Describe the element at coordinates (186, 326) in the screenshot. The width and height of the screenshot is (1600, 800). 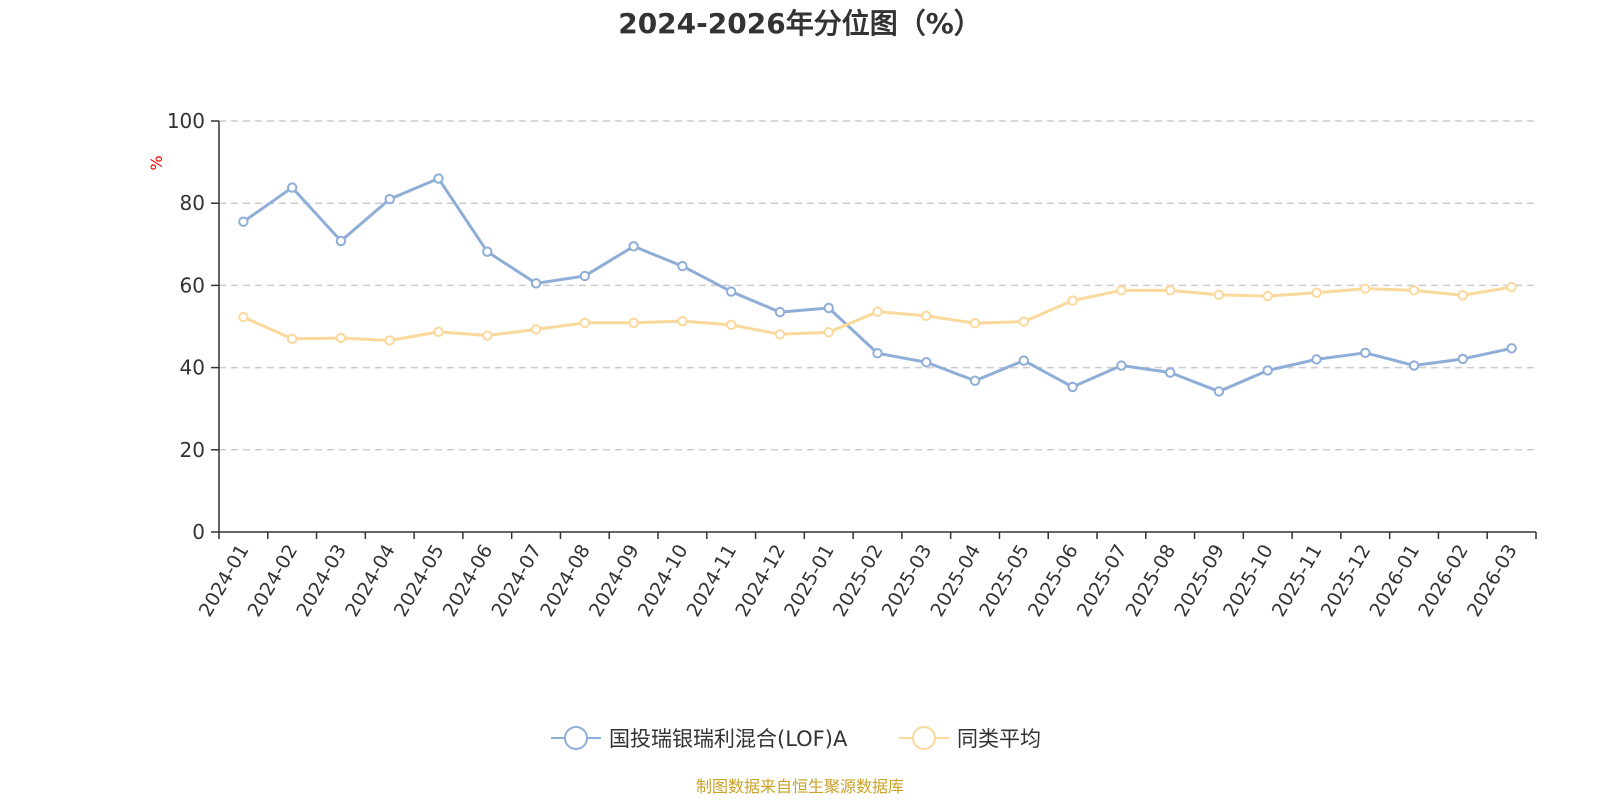
I see `y-tick-labels: 0 20 40 60 80 100` at that location.